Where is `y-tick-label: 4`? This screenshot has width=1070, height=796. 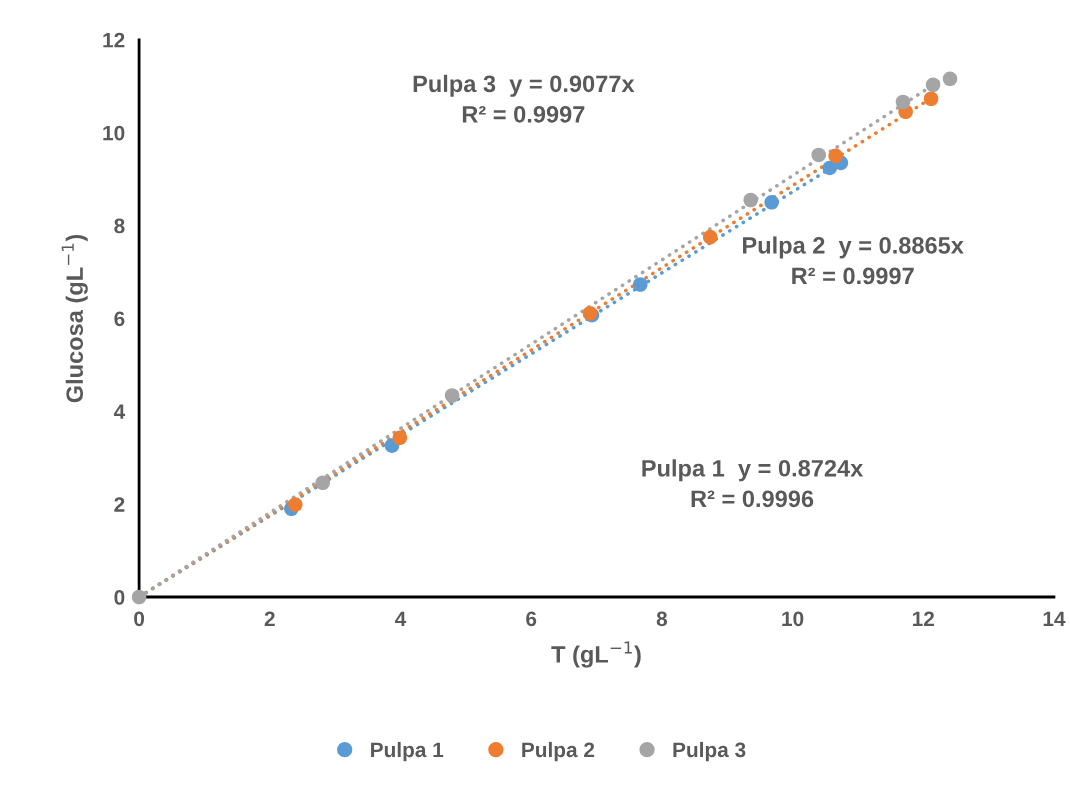 y-tick-label: 4 is located at coordinates (119, 411).